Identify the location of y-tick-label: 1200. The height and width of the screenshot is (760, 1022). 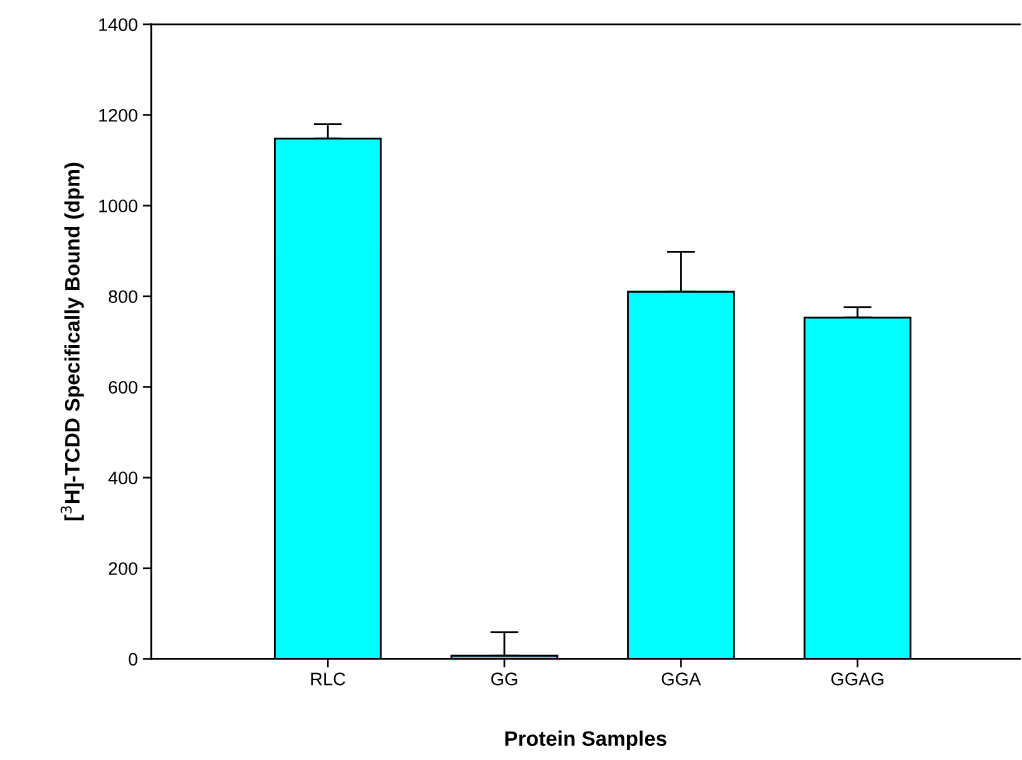
(118, 115).